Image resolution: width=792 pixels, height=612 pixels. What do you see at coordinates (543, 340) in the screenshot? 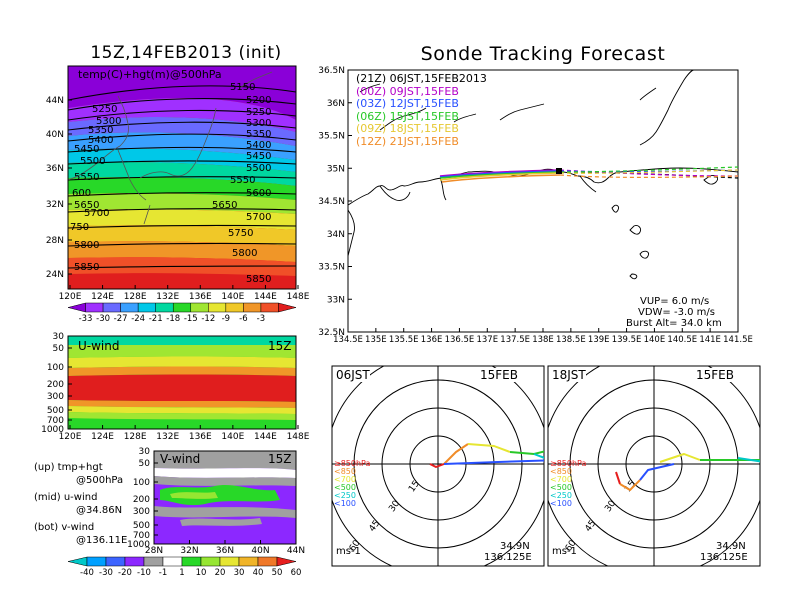
I see `track-lon-tick: 138E` at bounding box center [543, 340].